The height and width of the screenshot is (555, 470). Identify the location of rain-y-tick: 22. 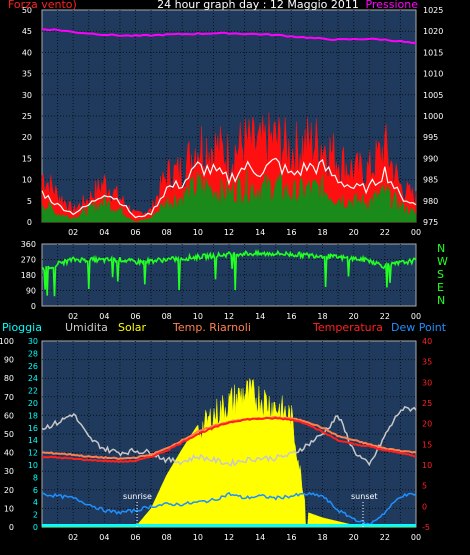
(33, 391).